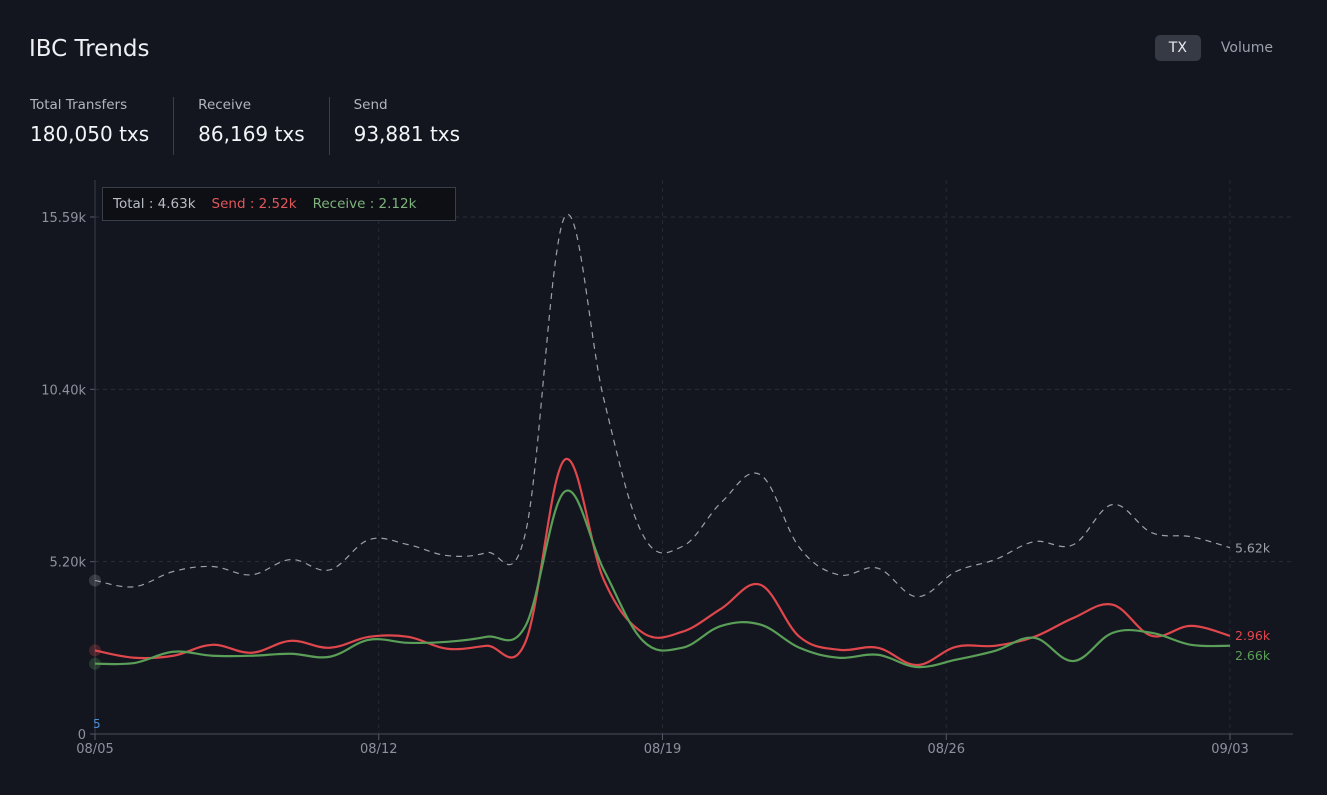 This screenshot has height=795, width=1327. What do you see at coordinates (154, 204) in the screenshot?
I see `tooltip-total: Total : 4.63k` at bounding box center [154, 204].